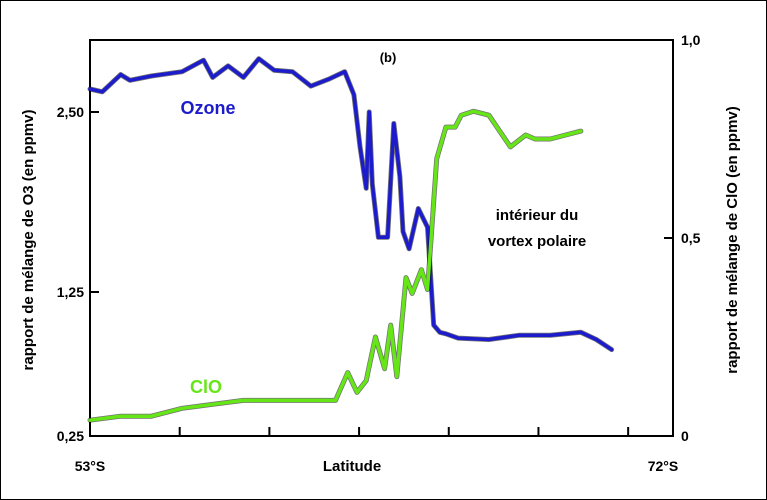  I want to click on y-right-tick-label: 0,5, so click(691, 238).